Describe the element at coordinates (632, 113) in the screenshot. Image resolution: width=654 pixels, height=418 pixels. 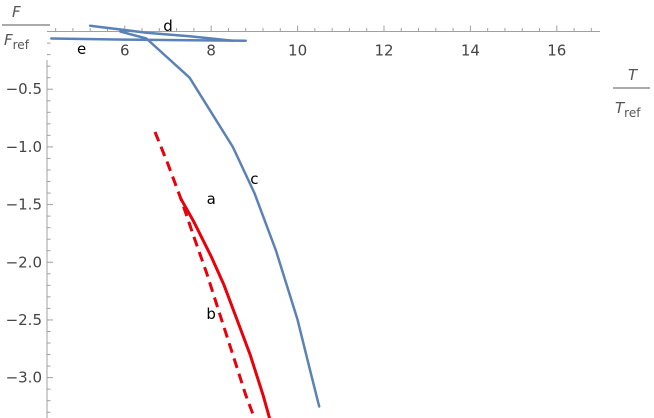
I see `x-axis-title-denominator-sub: ref` at that location.